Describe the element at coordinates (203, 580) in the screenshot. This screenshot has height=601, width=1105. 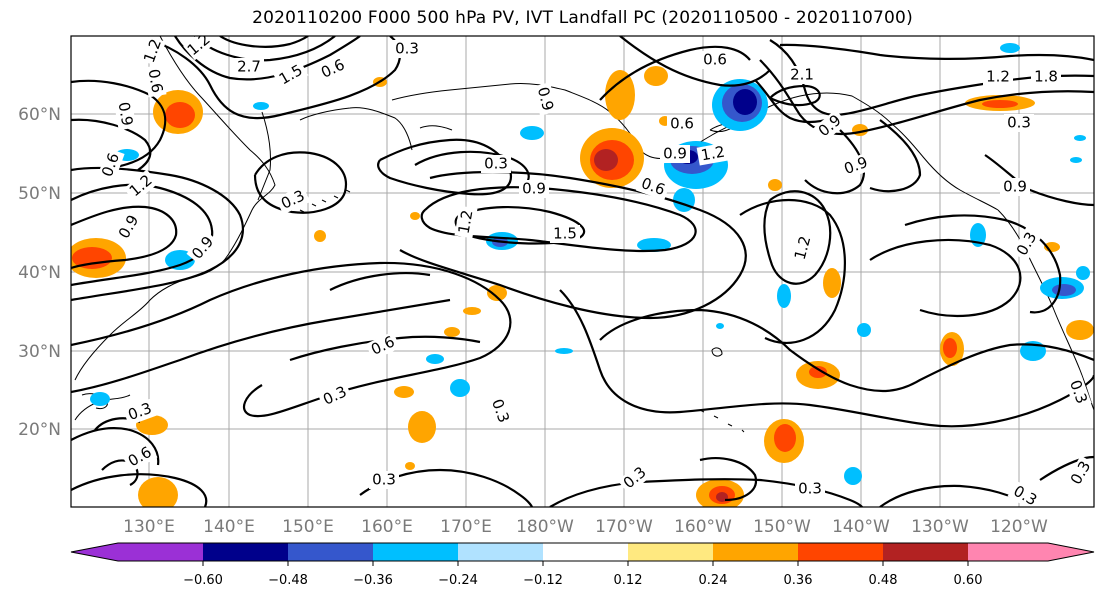
I see `colorbar-tick-label: −0.60` at that location.